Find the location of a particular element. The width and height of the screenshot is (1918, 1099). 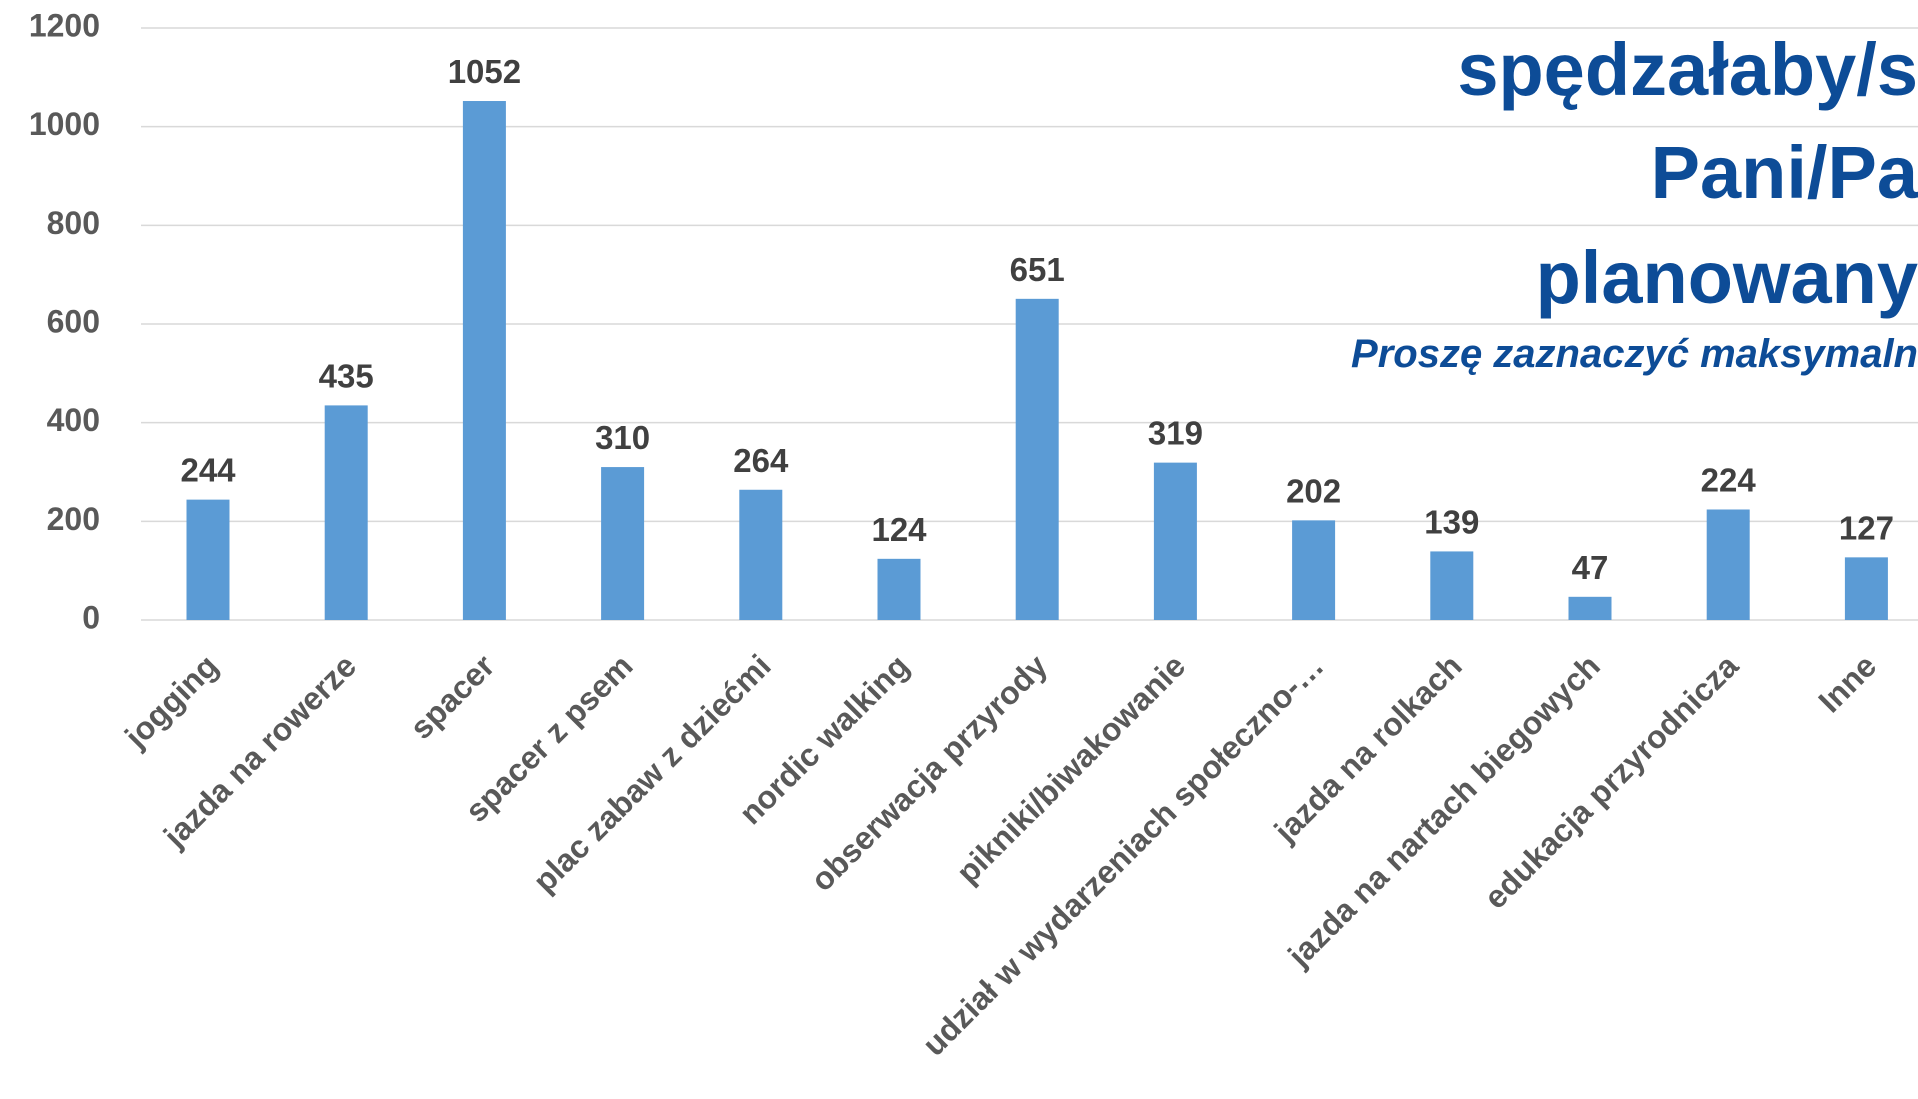

data-label: 319 is located at coordinates (1175, 433).